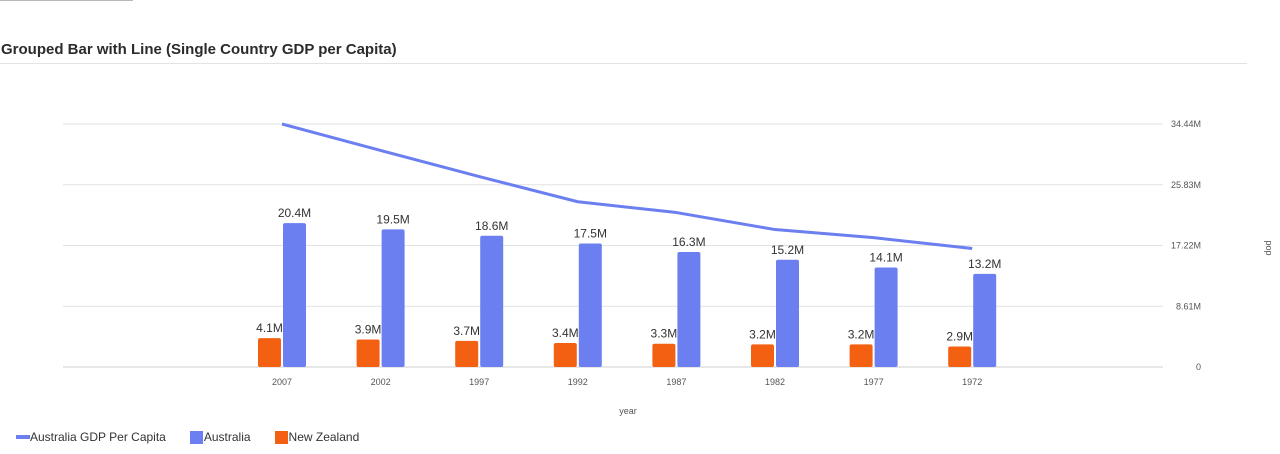  Describe the element at coordinates (874, 382) in the screenshot. I see `x-tick-label: 1977` at that location.